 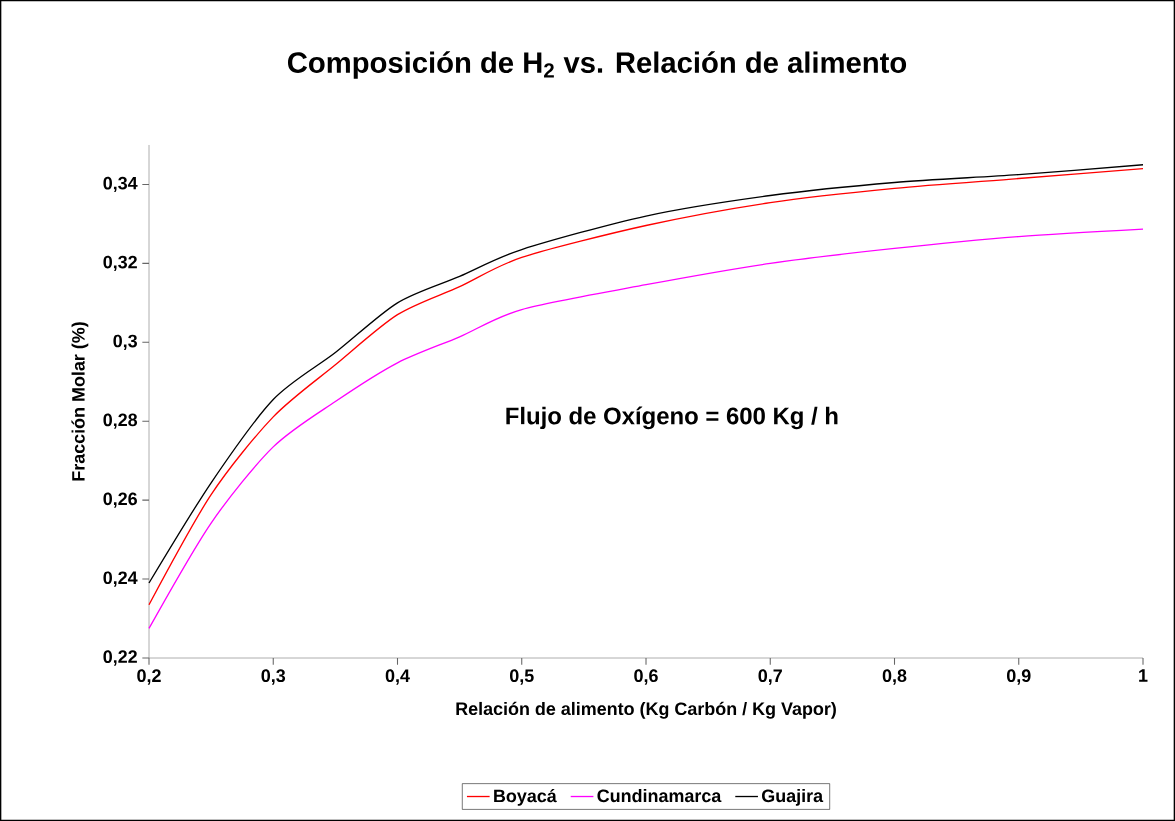 What do you see at coordinates (120, 263) in the screenshot?
I see `y-tick-label: 0,32` at bounding box center [120, 263].